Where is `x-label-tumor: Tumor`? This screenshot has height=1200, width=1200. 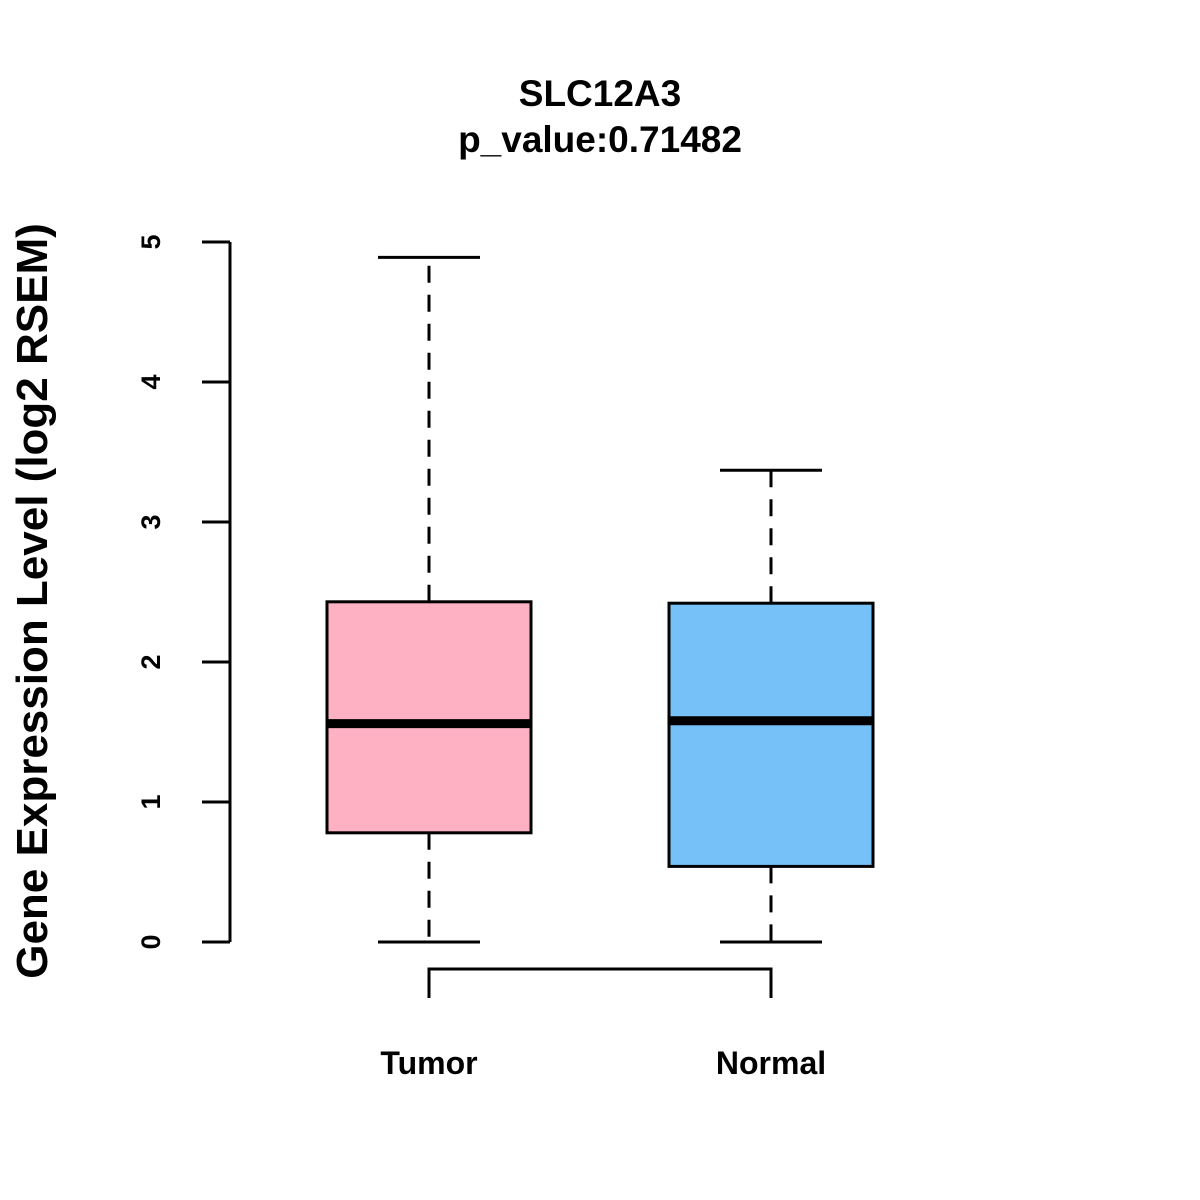 x-label-tumor: Tumor is located at coordinates (428, 1063).